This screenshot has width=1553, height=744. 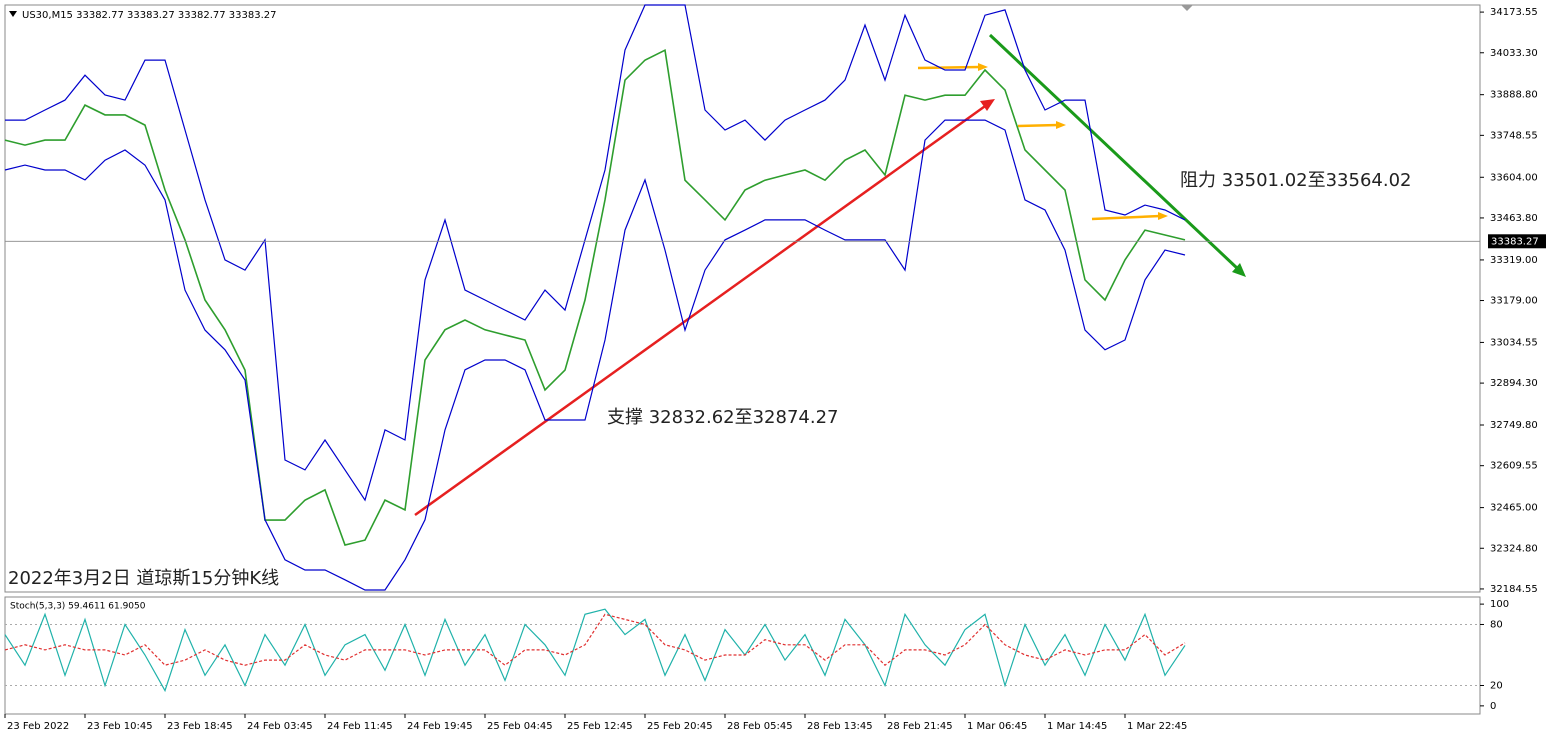 What do you see at coordinates (1296, 180) in the screenshot?
I see `resistance-label: 阻力 33501.02至33564.02` at bounding box center [1296, 180].